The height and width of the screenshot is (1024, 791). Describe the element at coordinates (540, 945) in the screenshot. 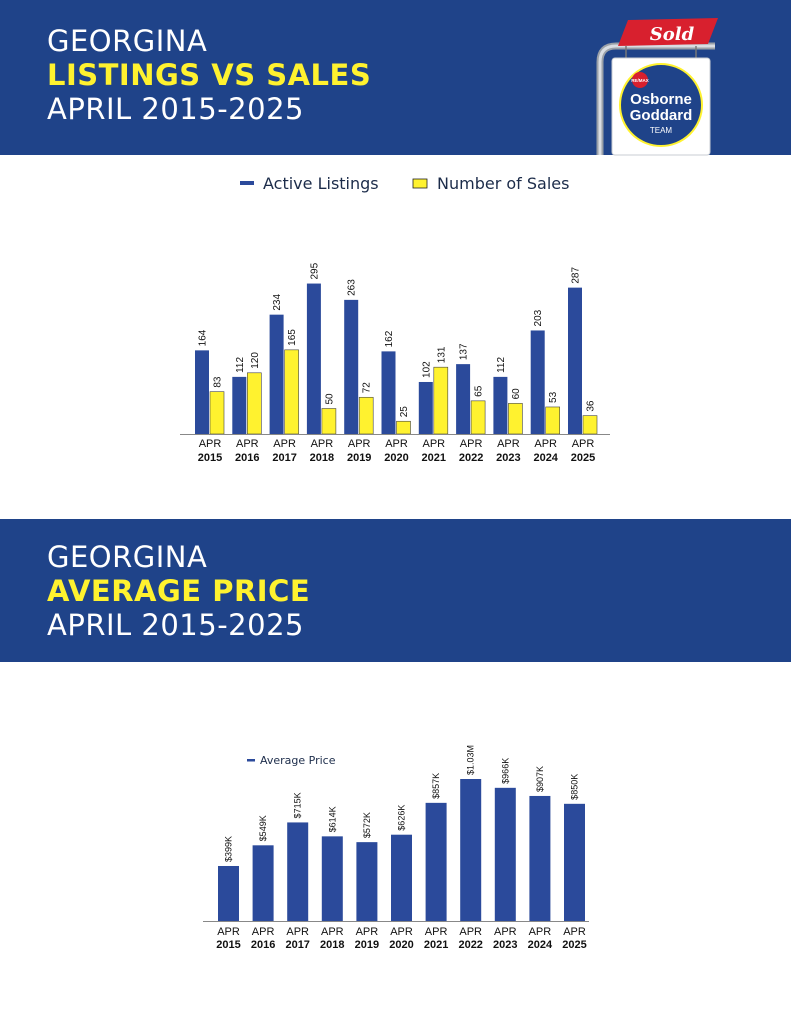

I see `x2-tick-year-2024: 2024` at that location.